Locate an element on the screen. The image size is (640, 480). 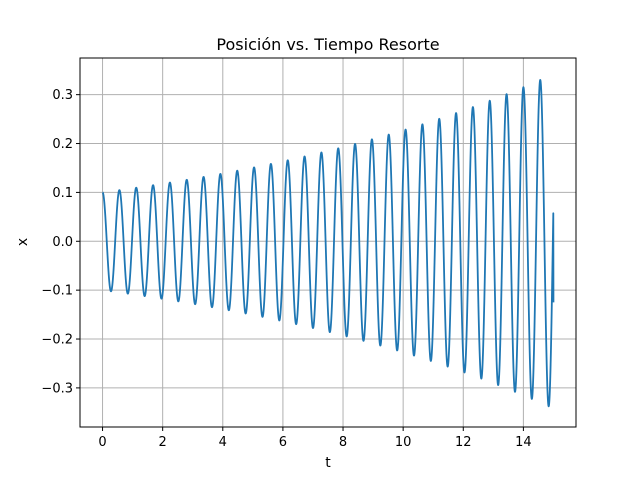
x-tick-label: 4 is located at coordinates (223, 442).